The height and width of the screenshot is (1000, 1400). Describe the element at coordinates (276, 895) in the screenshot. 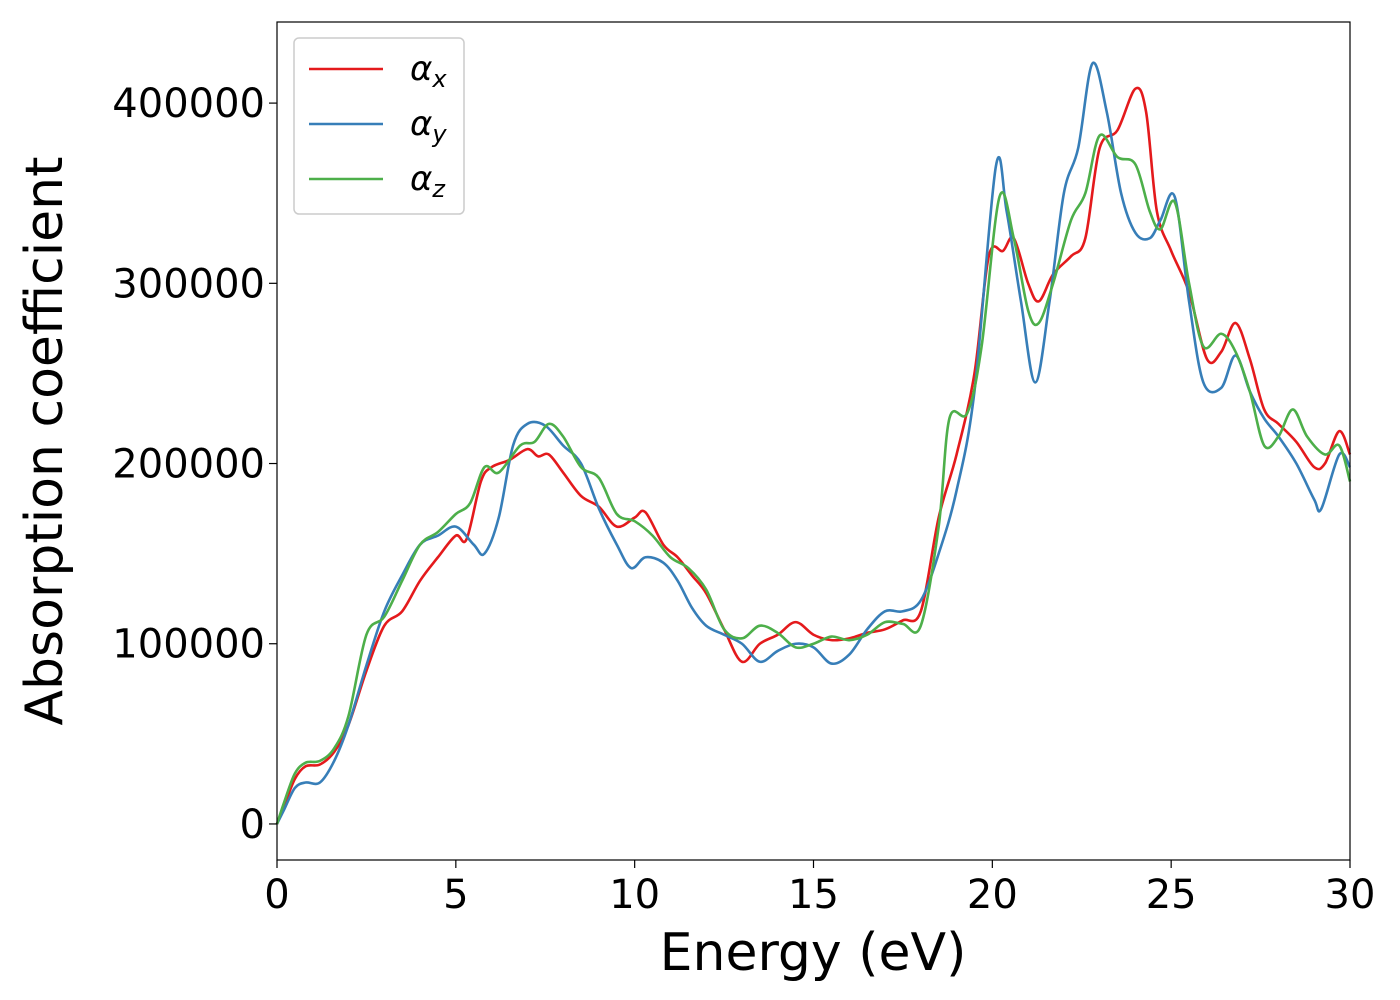

I see `x-tick-label: 0` at that location.